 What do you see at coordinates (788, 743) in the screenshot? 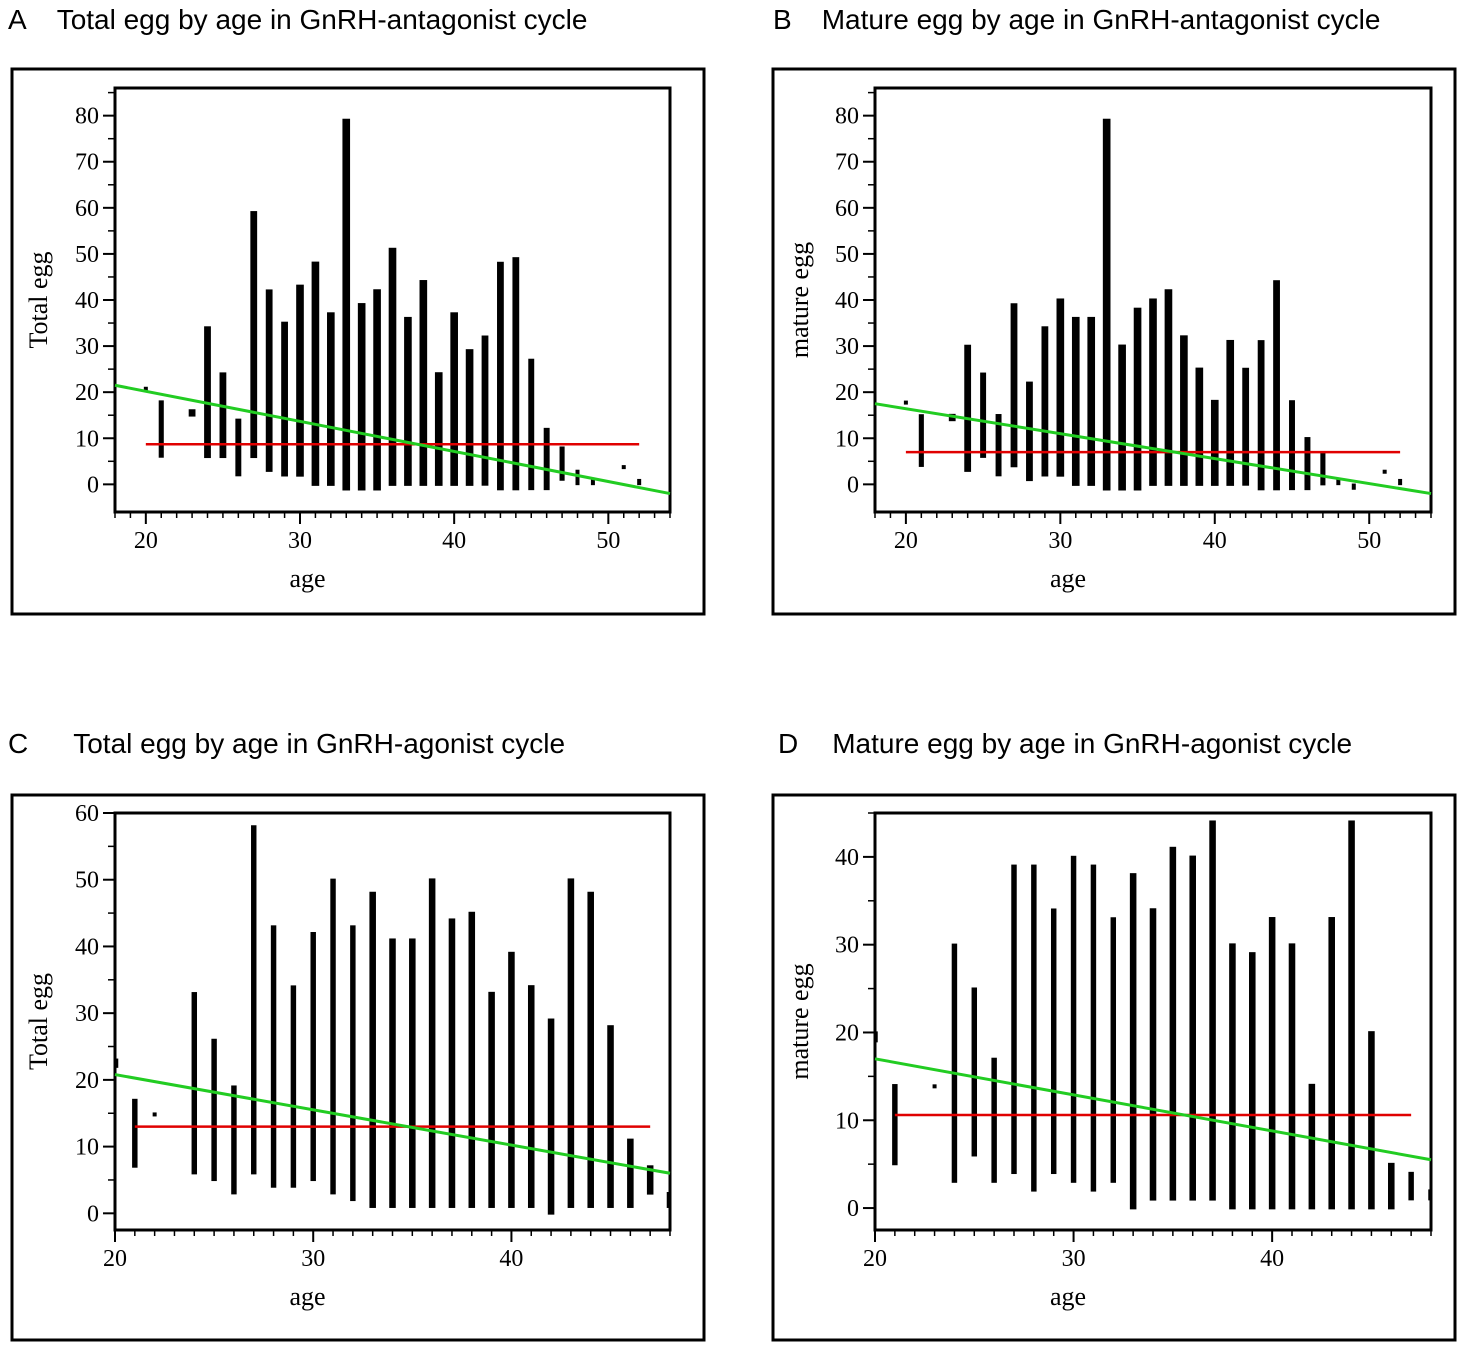
I see `panel-d-letter: D` at bounding box center [788, 743].